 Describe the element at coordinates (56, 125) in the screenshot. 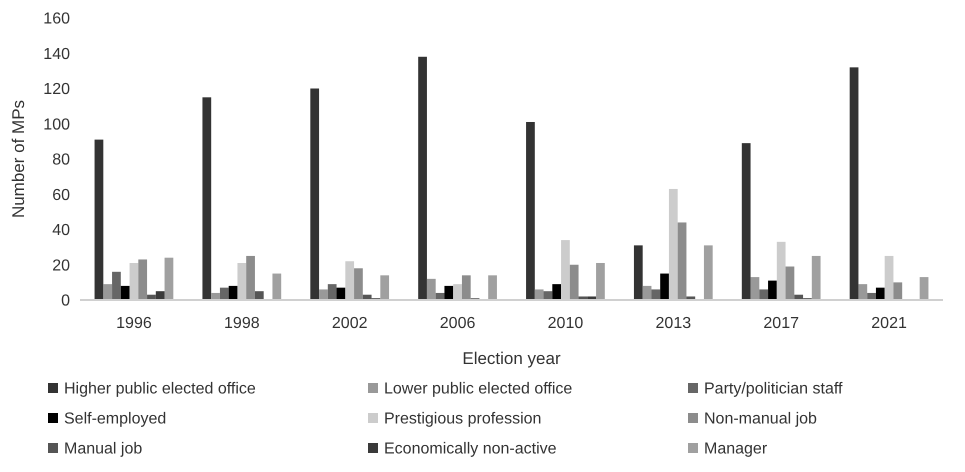

I see `y-tick-label: 100` at that location.